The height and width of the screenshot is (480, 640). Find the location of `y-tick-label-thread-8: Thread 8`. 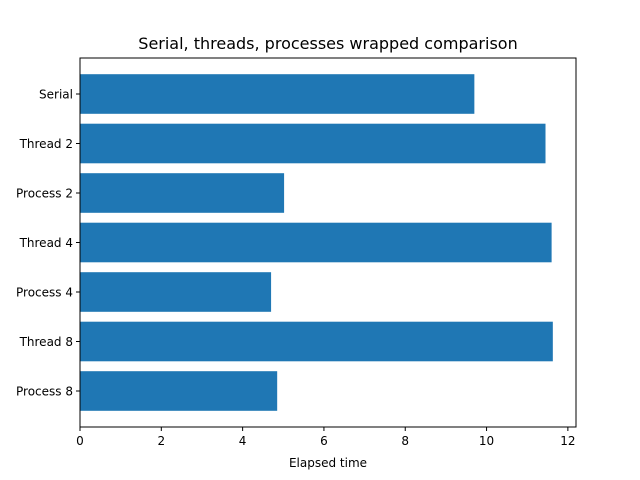

y-tick-label-thread-8: Thread 8 is located at coordinates (46, 342).